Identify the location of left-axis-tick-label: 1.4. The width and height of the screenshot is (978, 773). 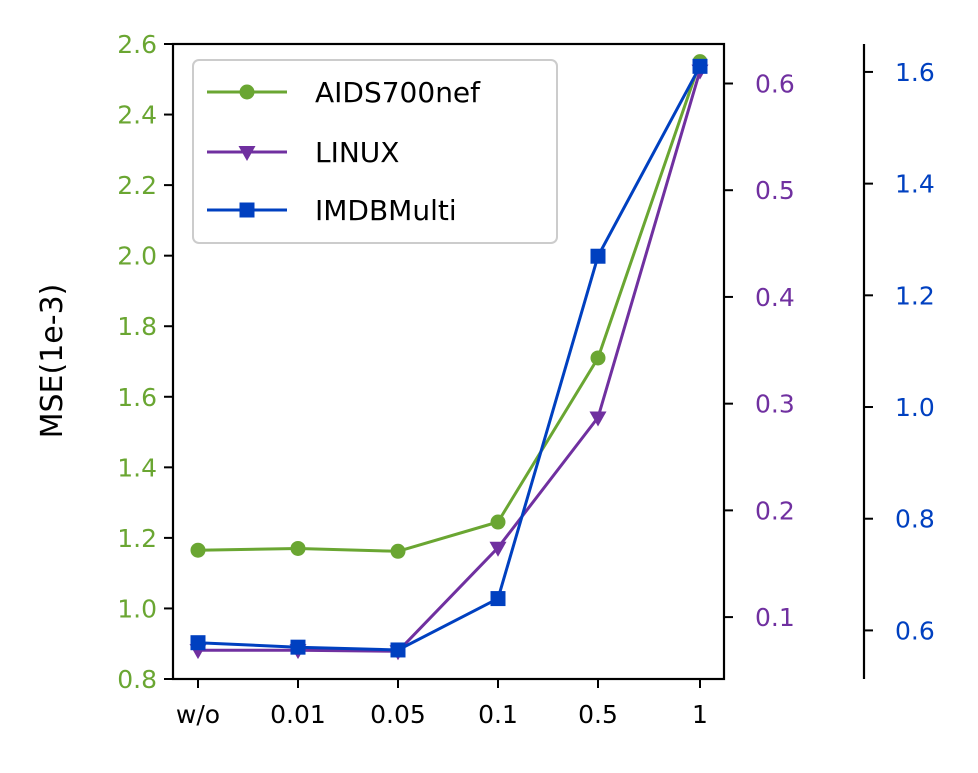
(137, 467).